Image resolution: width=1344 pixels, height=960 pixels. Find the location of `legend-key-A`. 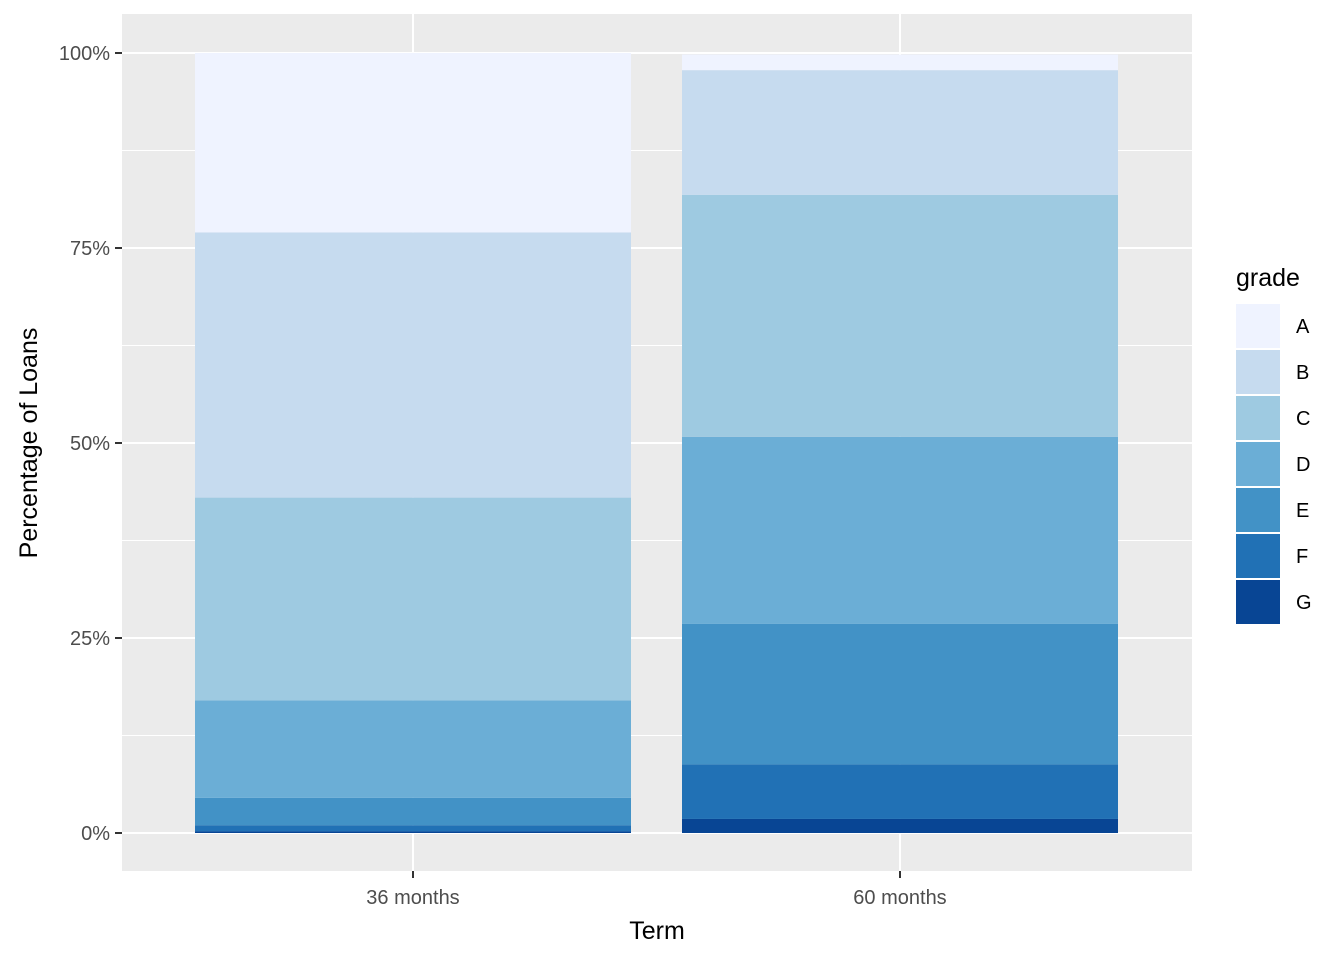

legend-key-A is located at coordinates (1258, 326).